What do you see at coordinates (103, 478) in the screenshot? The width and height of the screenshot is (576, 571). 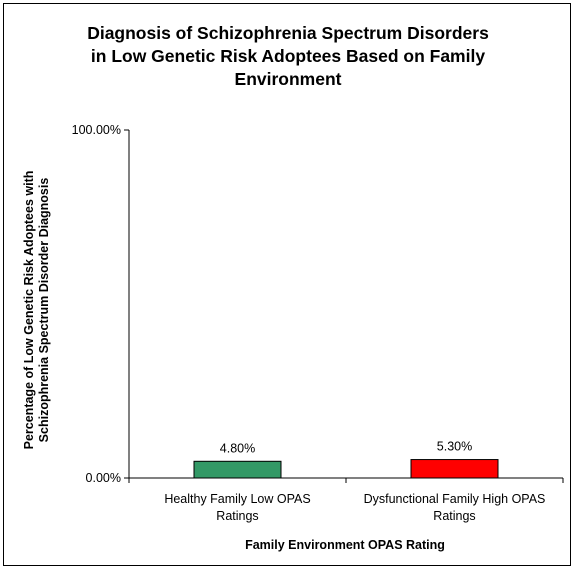 I see `y-tick-label: 0.00%` at bounding box center [103, 478].